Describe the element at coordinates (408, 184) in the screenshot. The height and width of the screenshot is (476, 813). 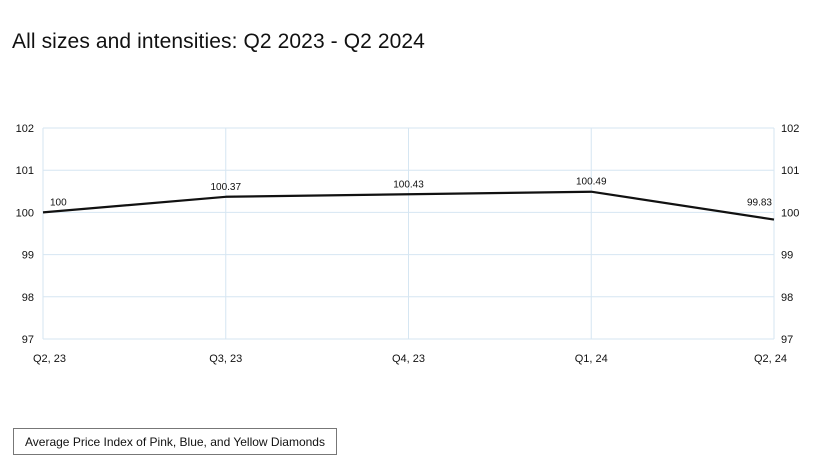
I see `data-label: 100.43` at that location.